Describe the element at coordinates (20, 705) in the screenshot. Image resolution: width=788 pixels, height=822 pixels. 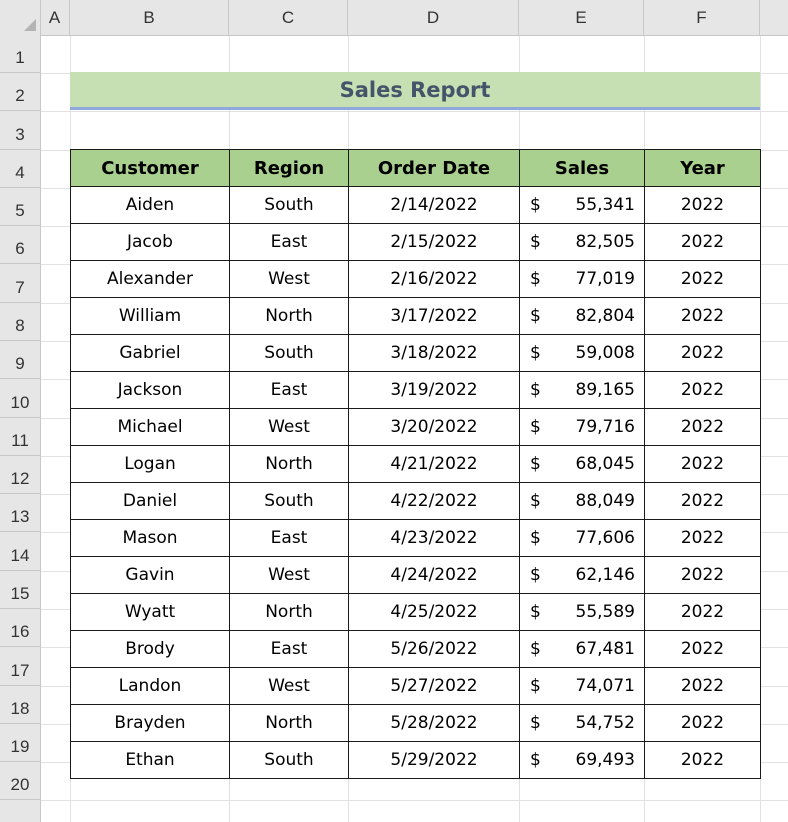
I see `row-header-18: 18` at that location.